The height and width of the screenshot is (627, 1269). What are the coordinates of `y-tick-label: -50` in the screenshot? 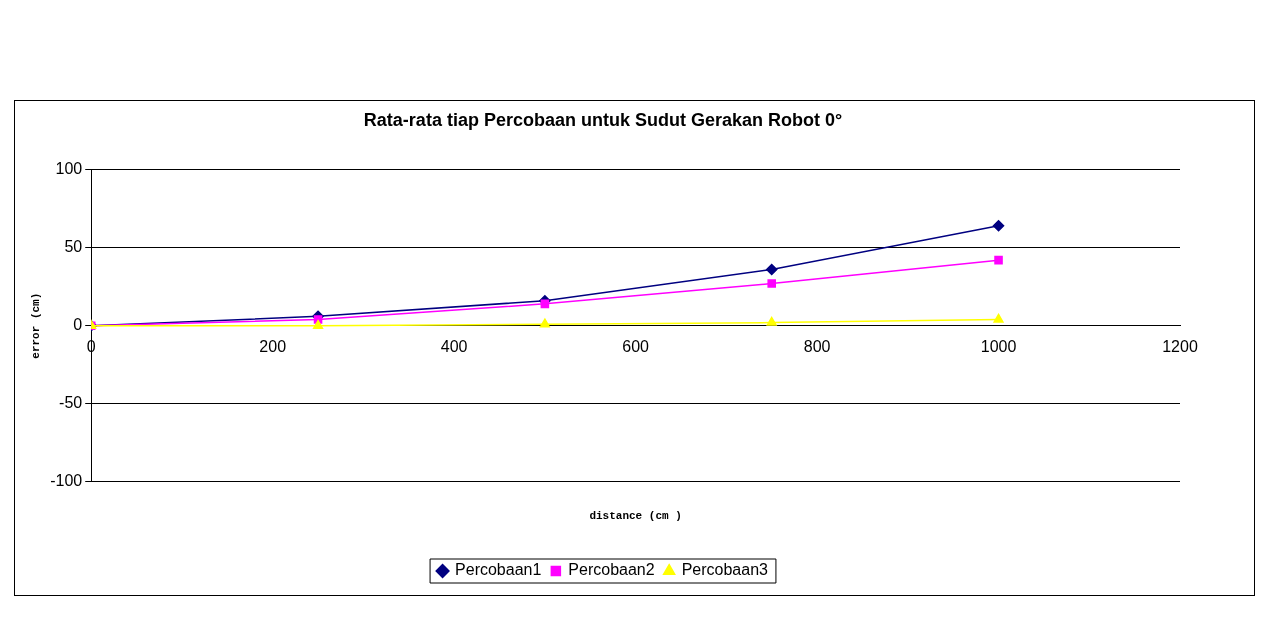 It's located at (71, 403).